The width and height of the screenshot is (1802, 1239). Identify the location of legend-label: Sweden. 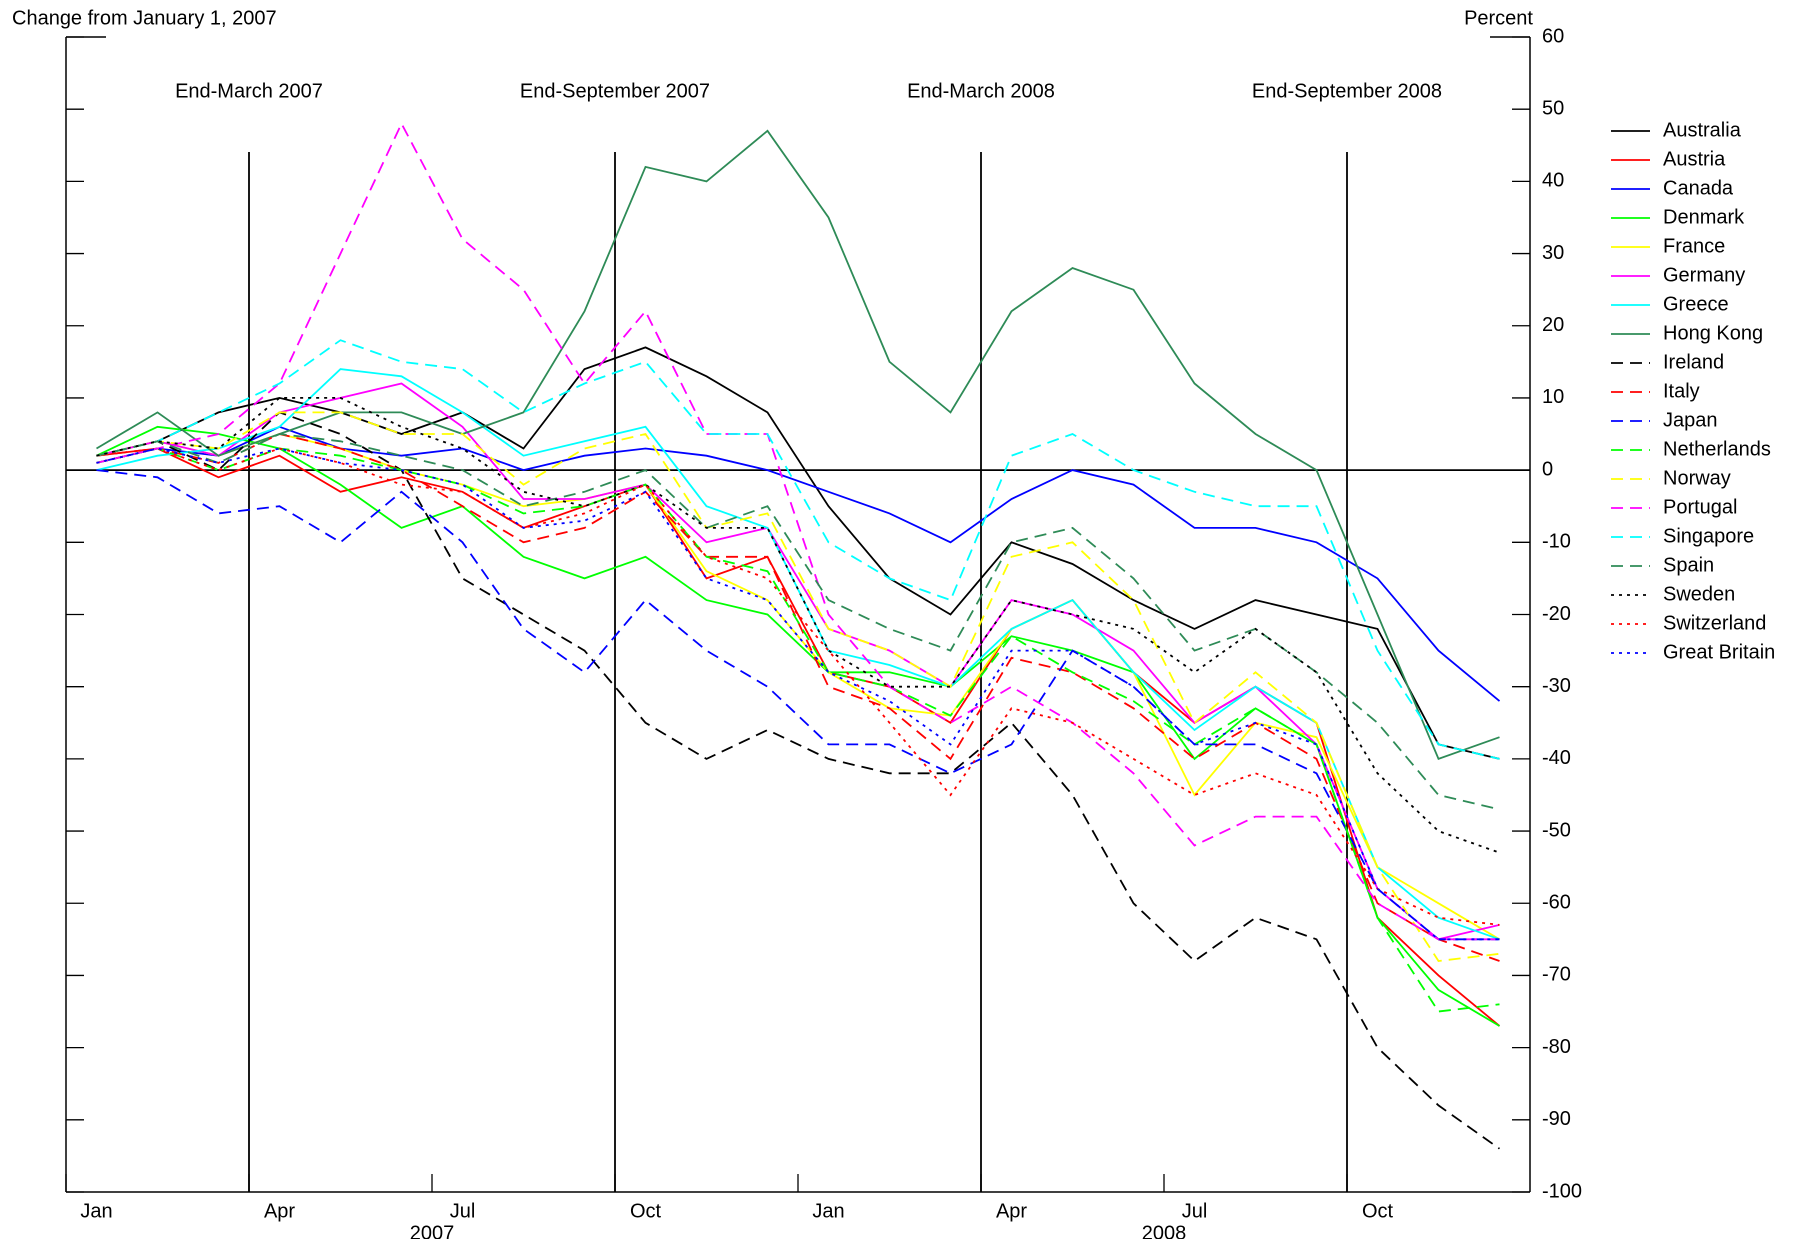
(1699, 594).